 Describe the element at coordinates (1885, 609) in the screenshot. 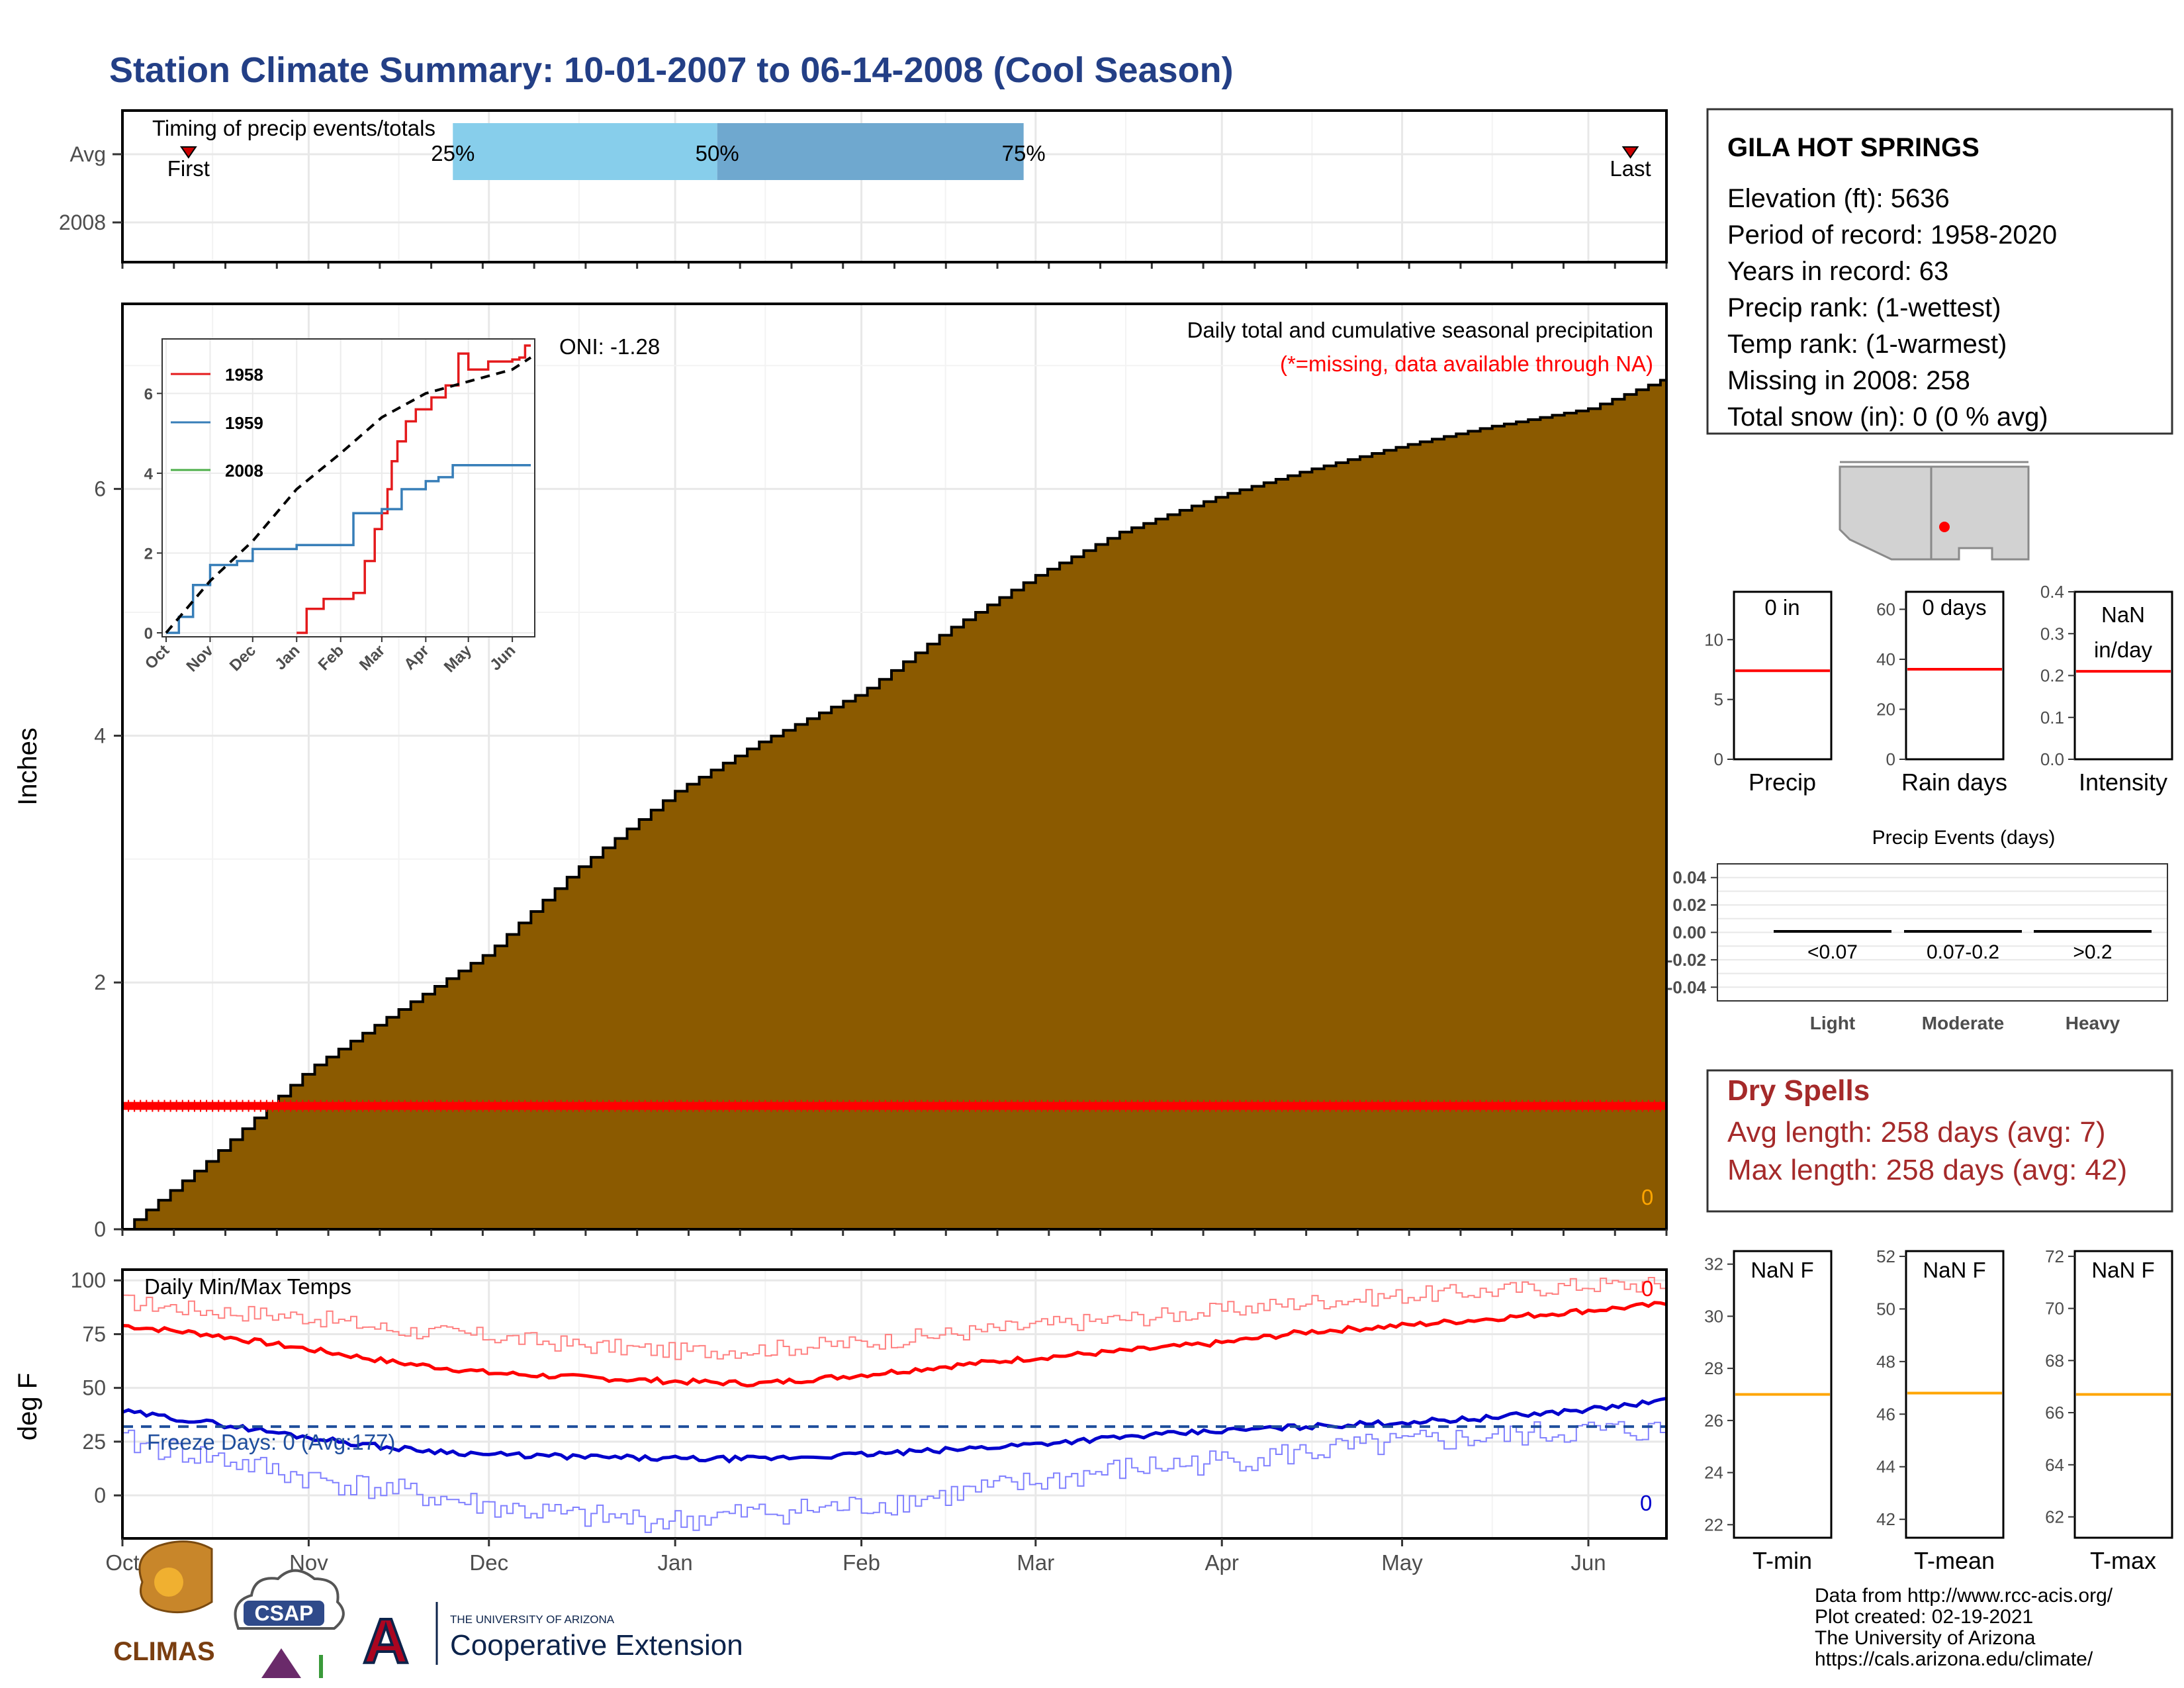

I see `gauge-tick-label: 60` at that location.